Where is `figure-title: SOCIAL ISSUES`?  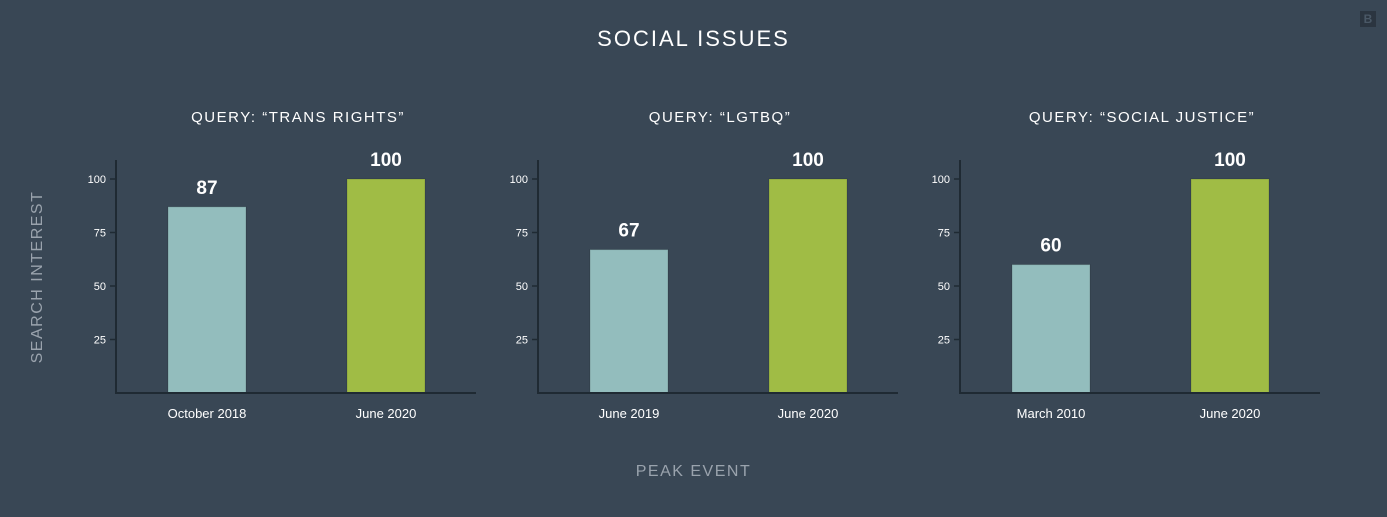
figure-title: SOCIAL ISSUES is located at coordinates (693, 38).